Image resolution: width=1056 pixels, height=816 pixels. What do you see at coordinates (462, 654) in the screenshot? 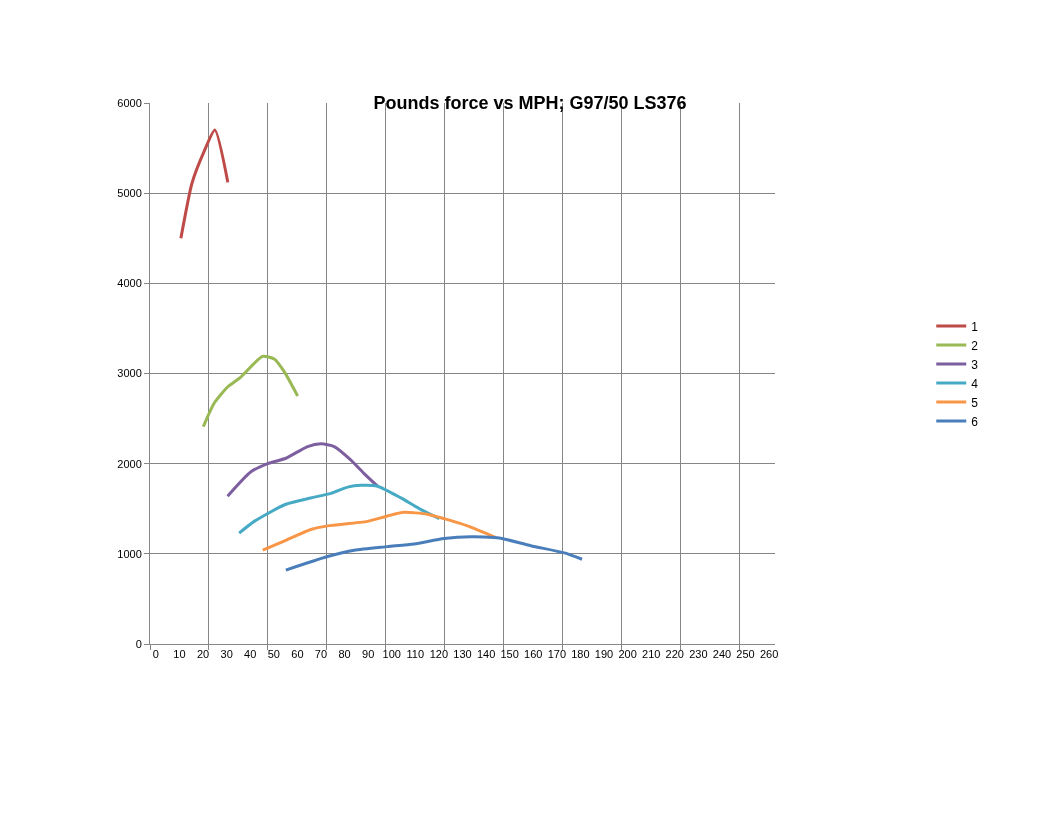
I see `x-tick-label: 130` at bounding box center [462, 654].